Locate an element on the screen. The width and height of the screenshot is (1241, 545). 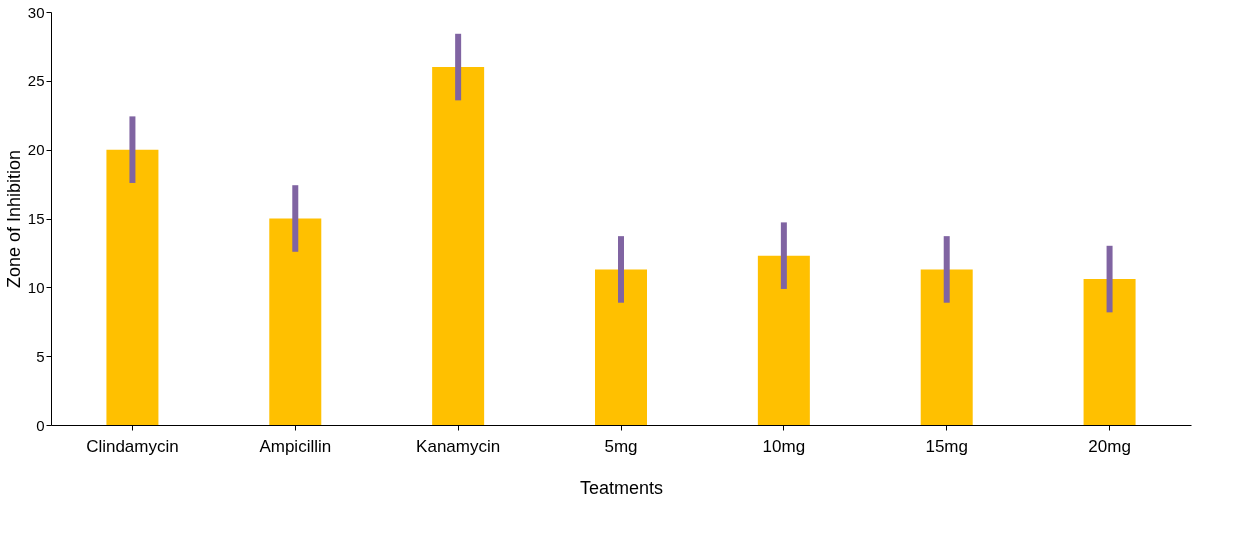
y-tick-label: 25 is located at coordinates (36, 81).